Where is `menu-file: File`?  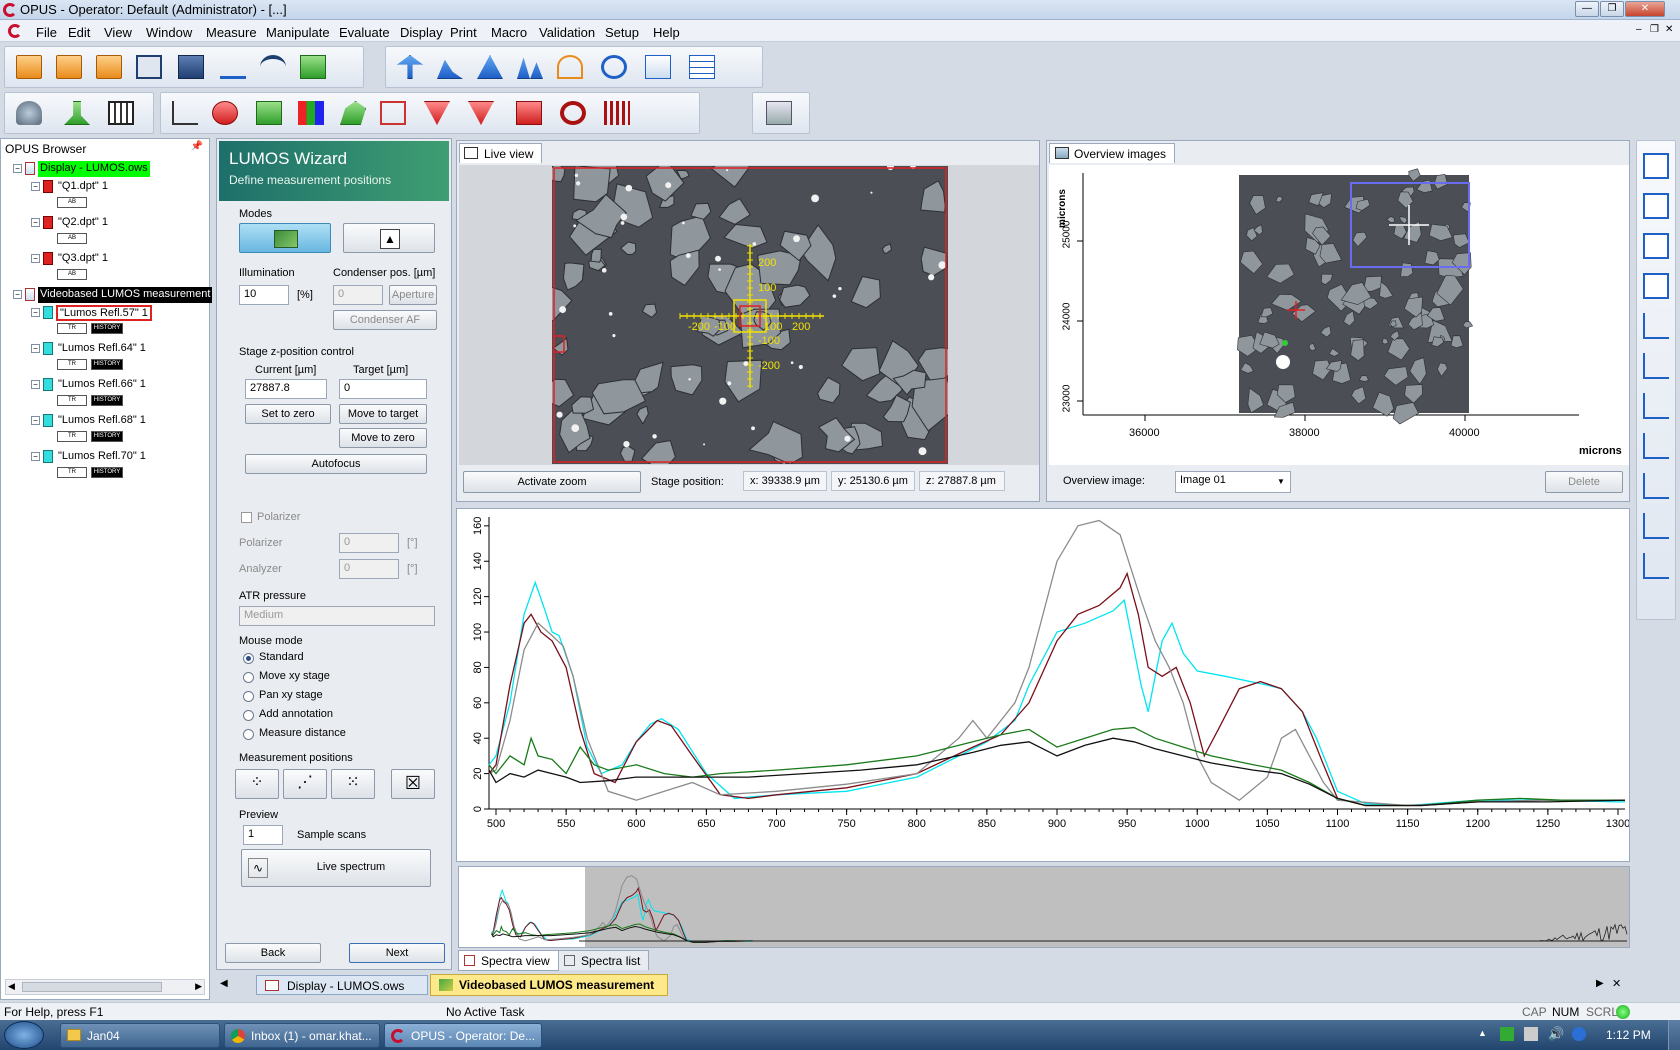 menu-file: File is located at coordinates (46, 32).